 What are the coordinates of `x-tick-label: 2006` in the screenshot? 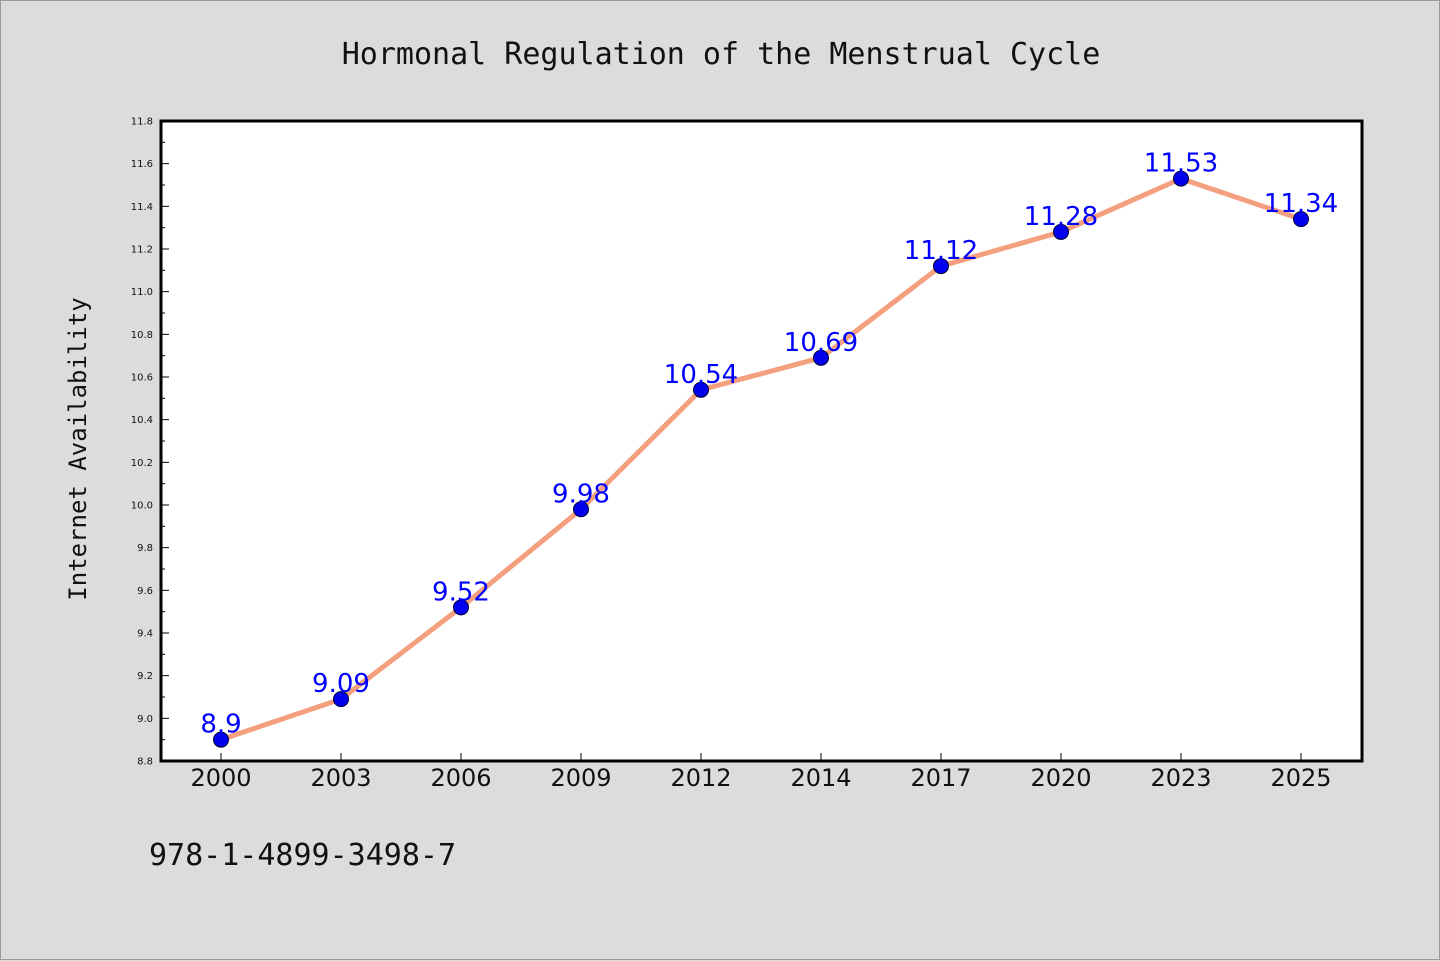 It's located at (460, 778).